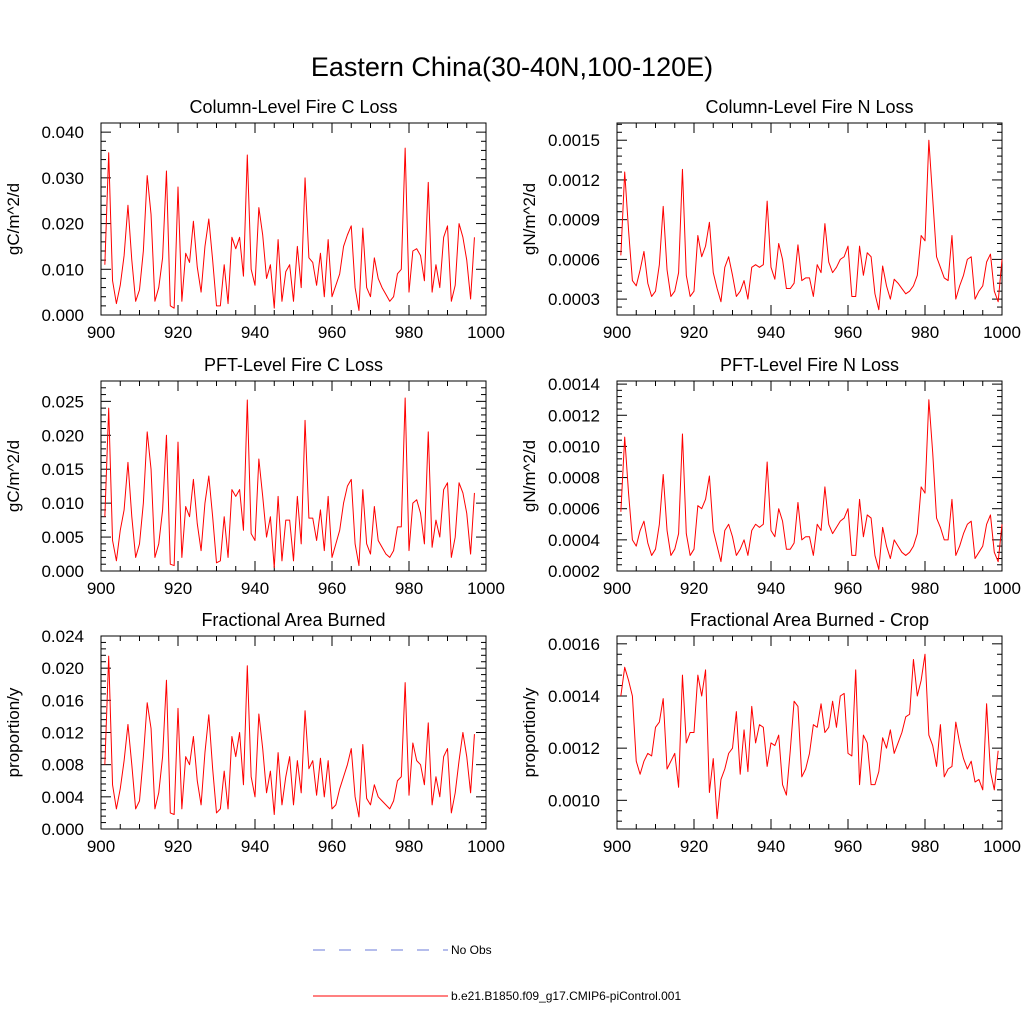 The image size is (1024, 1024). What do you see at coordinates (62, 797) in the screenshot?
I see `y-tick-label: 0.004` at bounding box center [62, 797].